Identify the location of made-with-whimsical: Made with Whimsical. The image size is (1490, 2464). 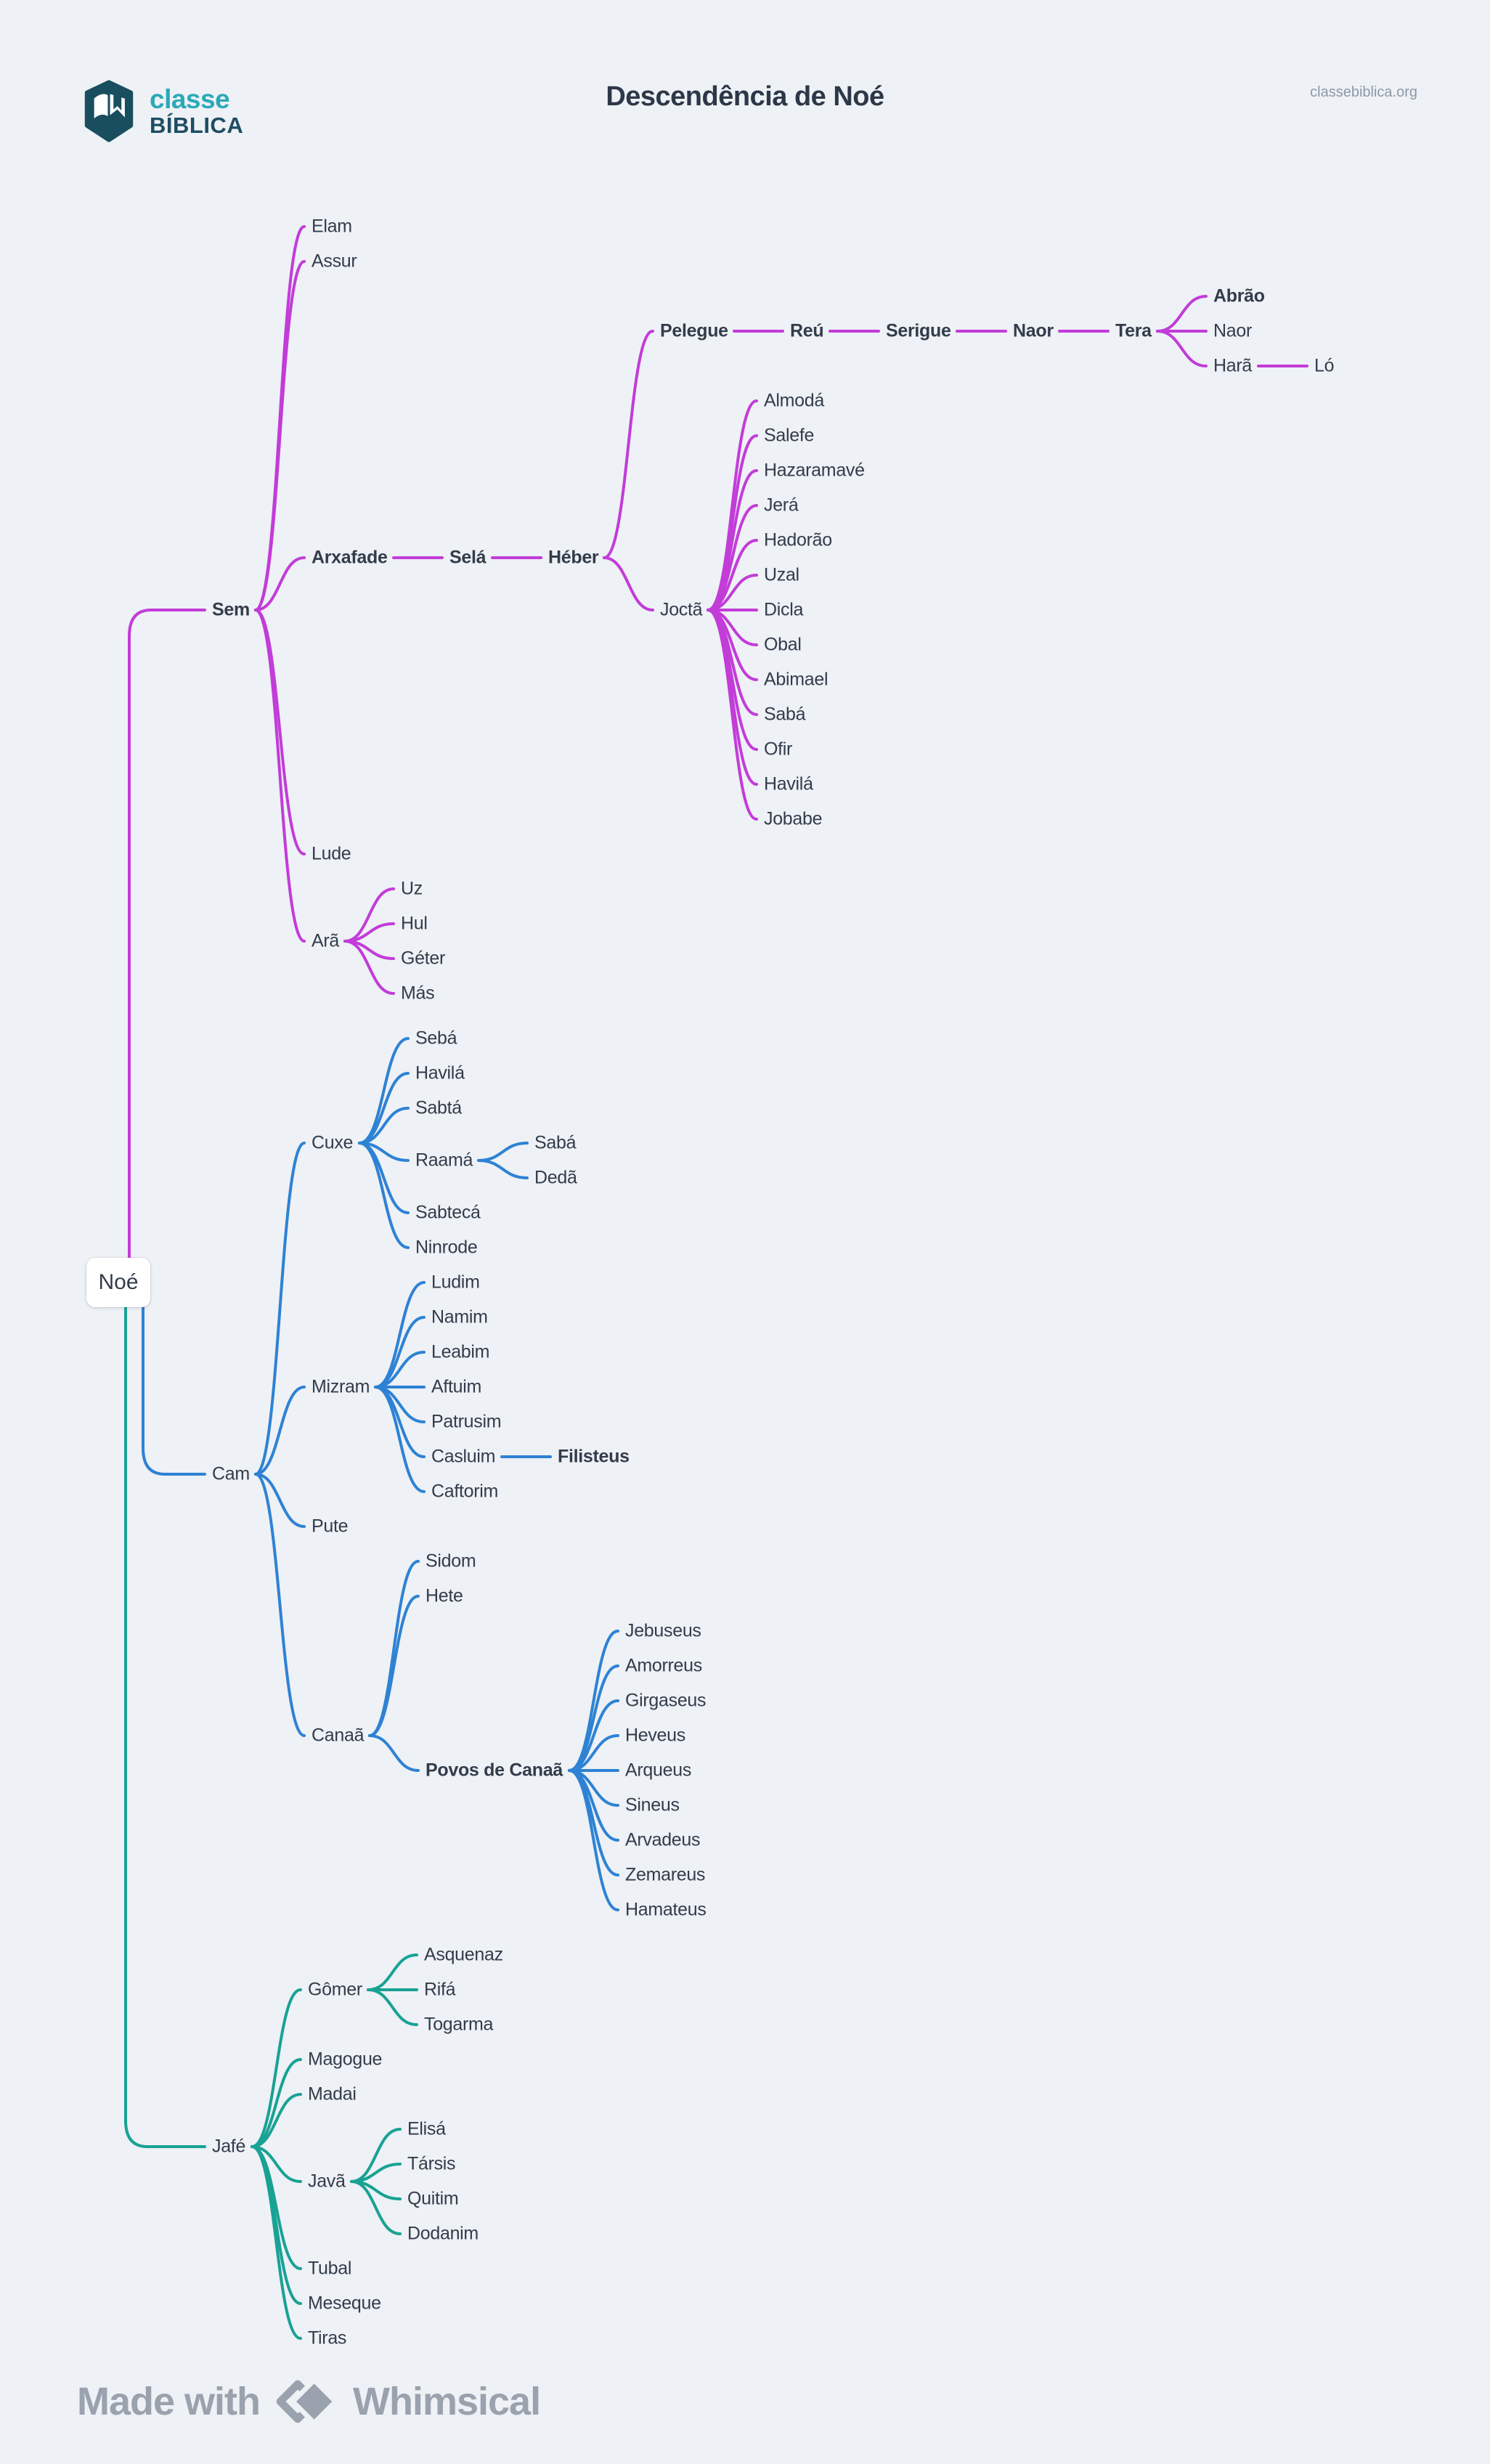
(309, 2401).